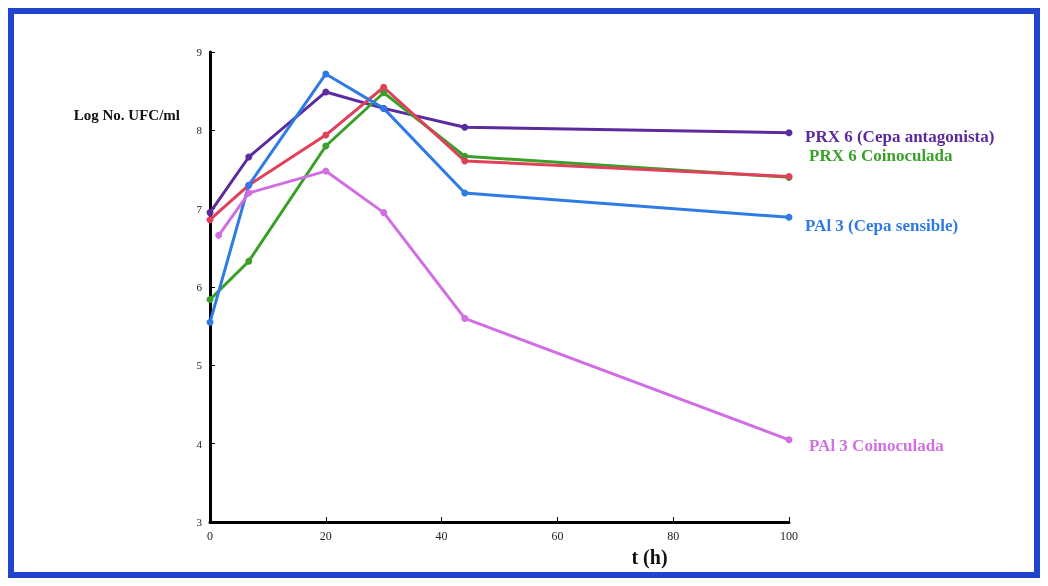 Image resolution: width=1048 pixels, height=586 pixels. What do you see at coordinates (900, 137) in the screenshot?
I see `series-label: PRX 6 (Cepa antagonista)` at bounding box center [900, 137].